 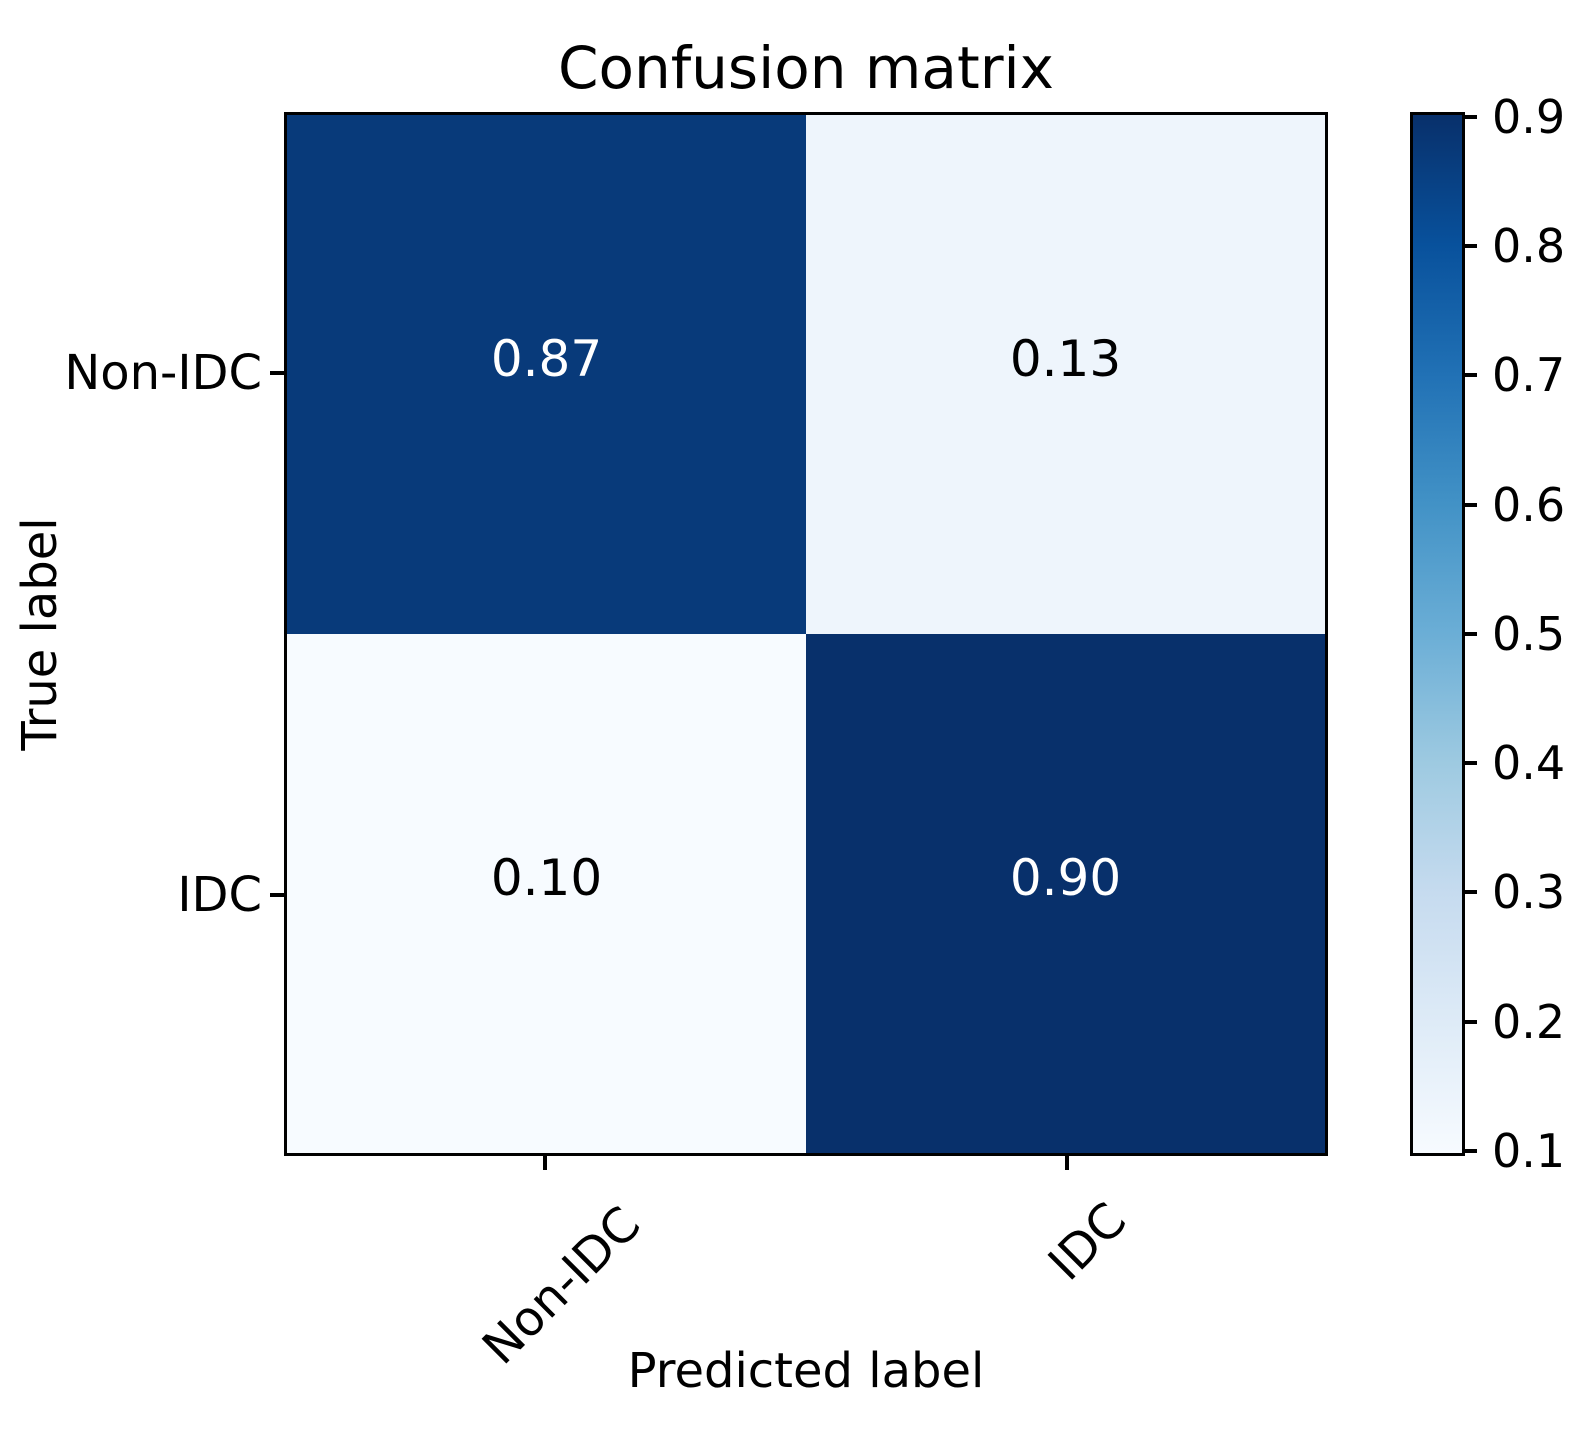 What do you see at coordinates (1529, 1022) in the screenshot?
I see `colorbar-tick-label: 0.2` at bounding box center [1529, 1022].